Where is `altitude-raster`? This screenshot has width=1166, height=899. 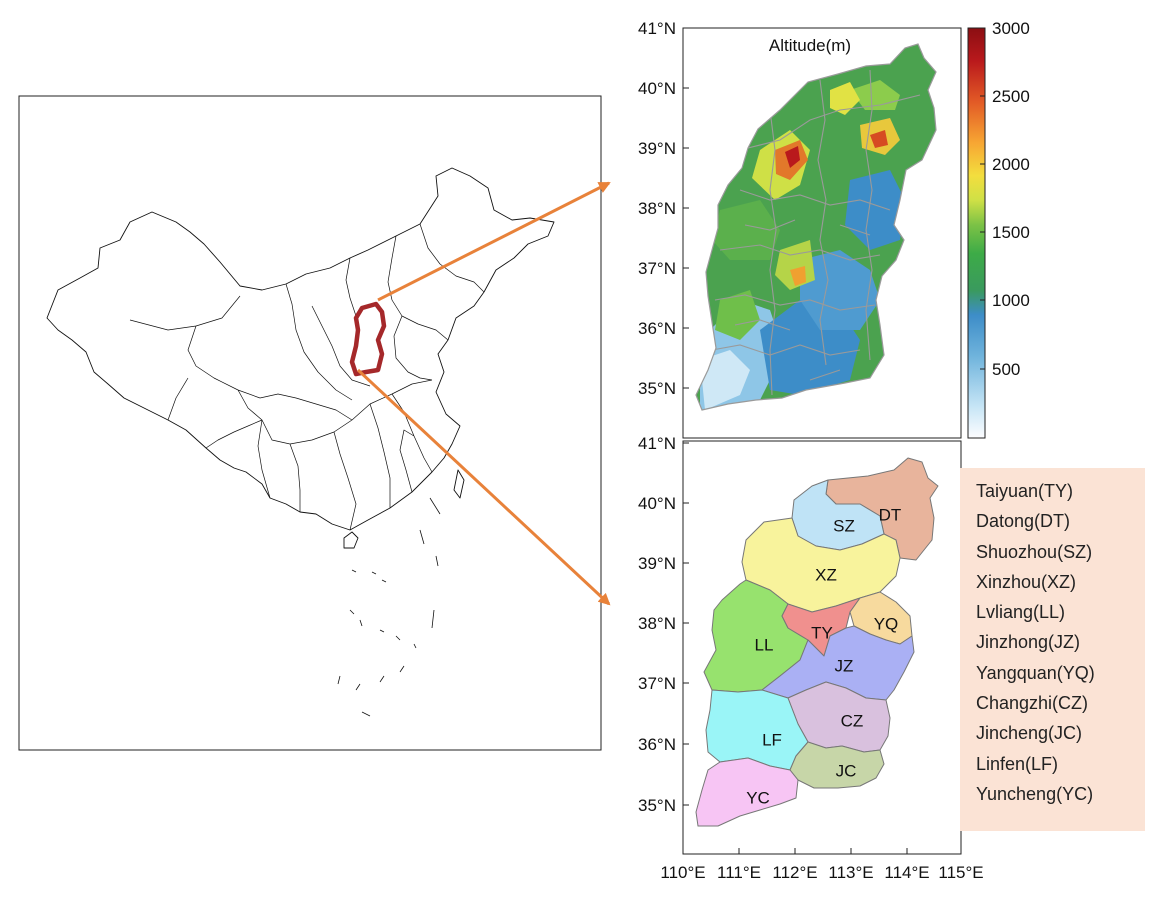 altitude-raster is located at coordinates (802, 245).